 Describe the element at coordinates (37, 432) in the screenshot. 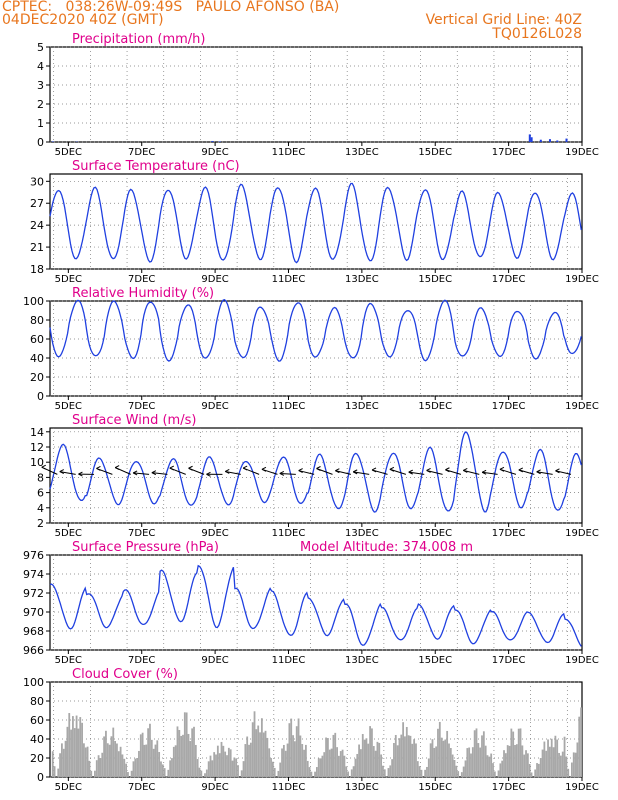

I see `y-tick-label: 14` at that location.